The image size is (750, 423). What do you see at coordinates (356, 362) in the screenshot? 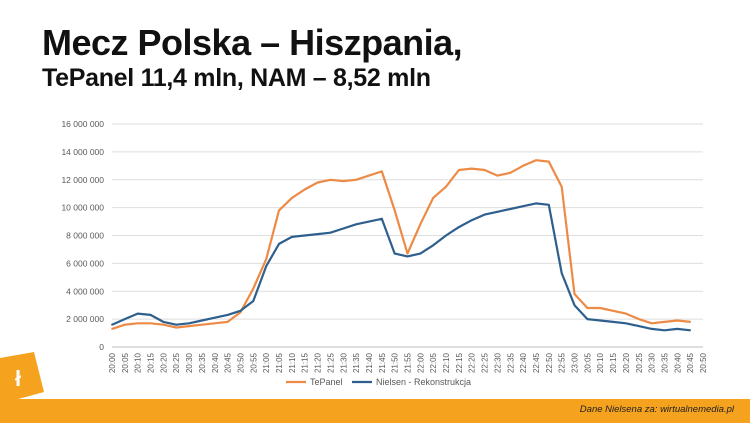
I see `x-tick-label: 21:35` at bounding box center [356, 362].